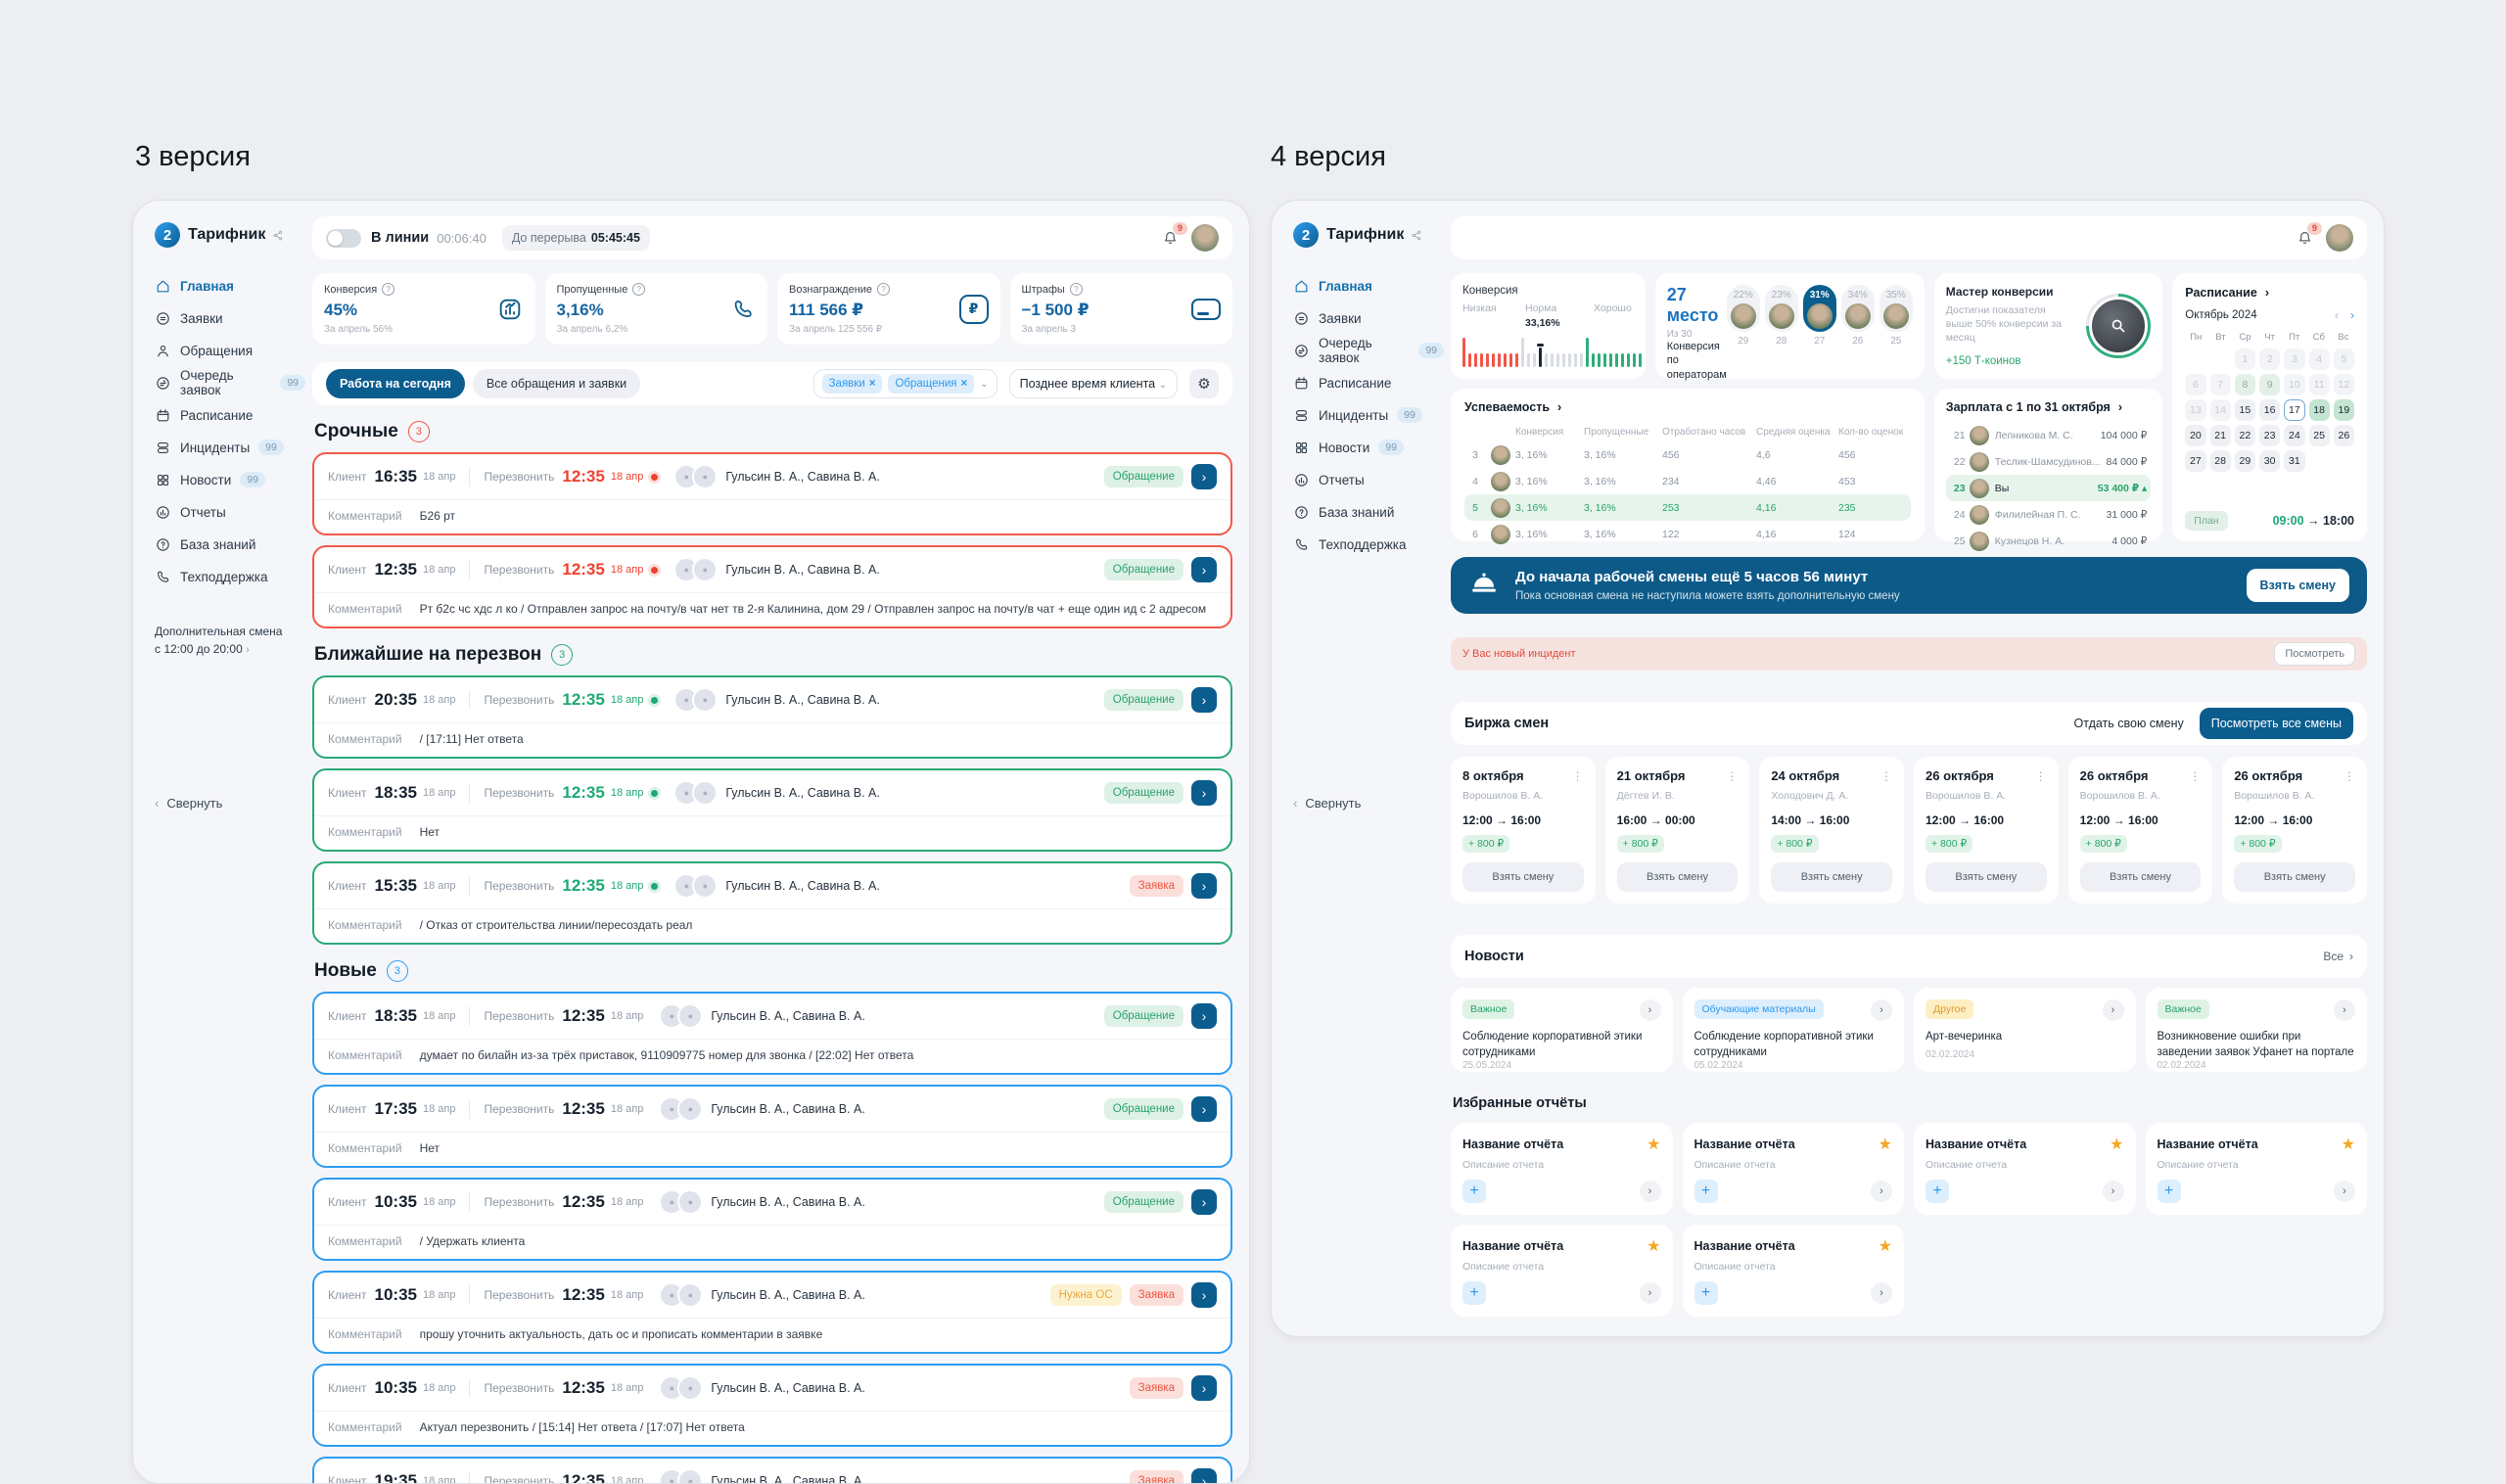 This screenshot has width=2506, height=1484. What do you see at coordinates (1368, 382) in the screenshot?
I see `sidebar-item-расписание: Расписание` at bounding box center [1368, 382].